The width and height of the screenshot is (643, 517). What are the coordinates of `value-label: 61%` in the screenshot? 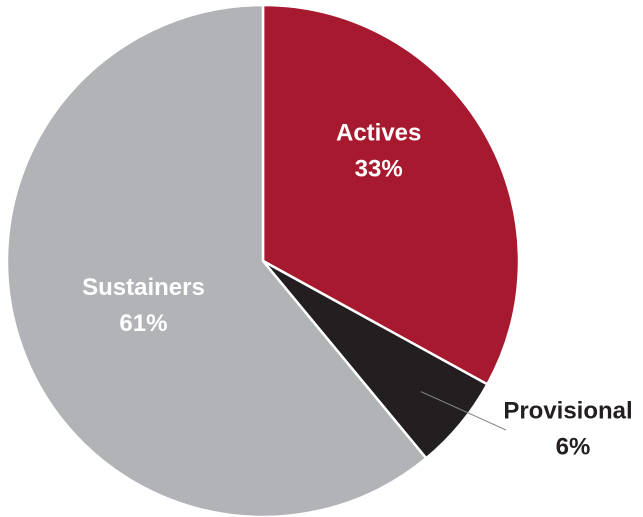 It's located at (143, 323).